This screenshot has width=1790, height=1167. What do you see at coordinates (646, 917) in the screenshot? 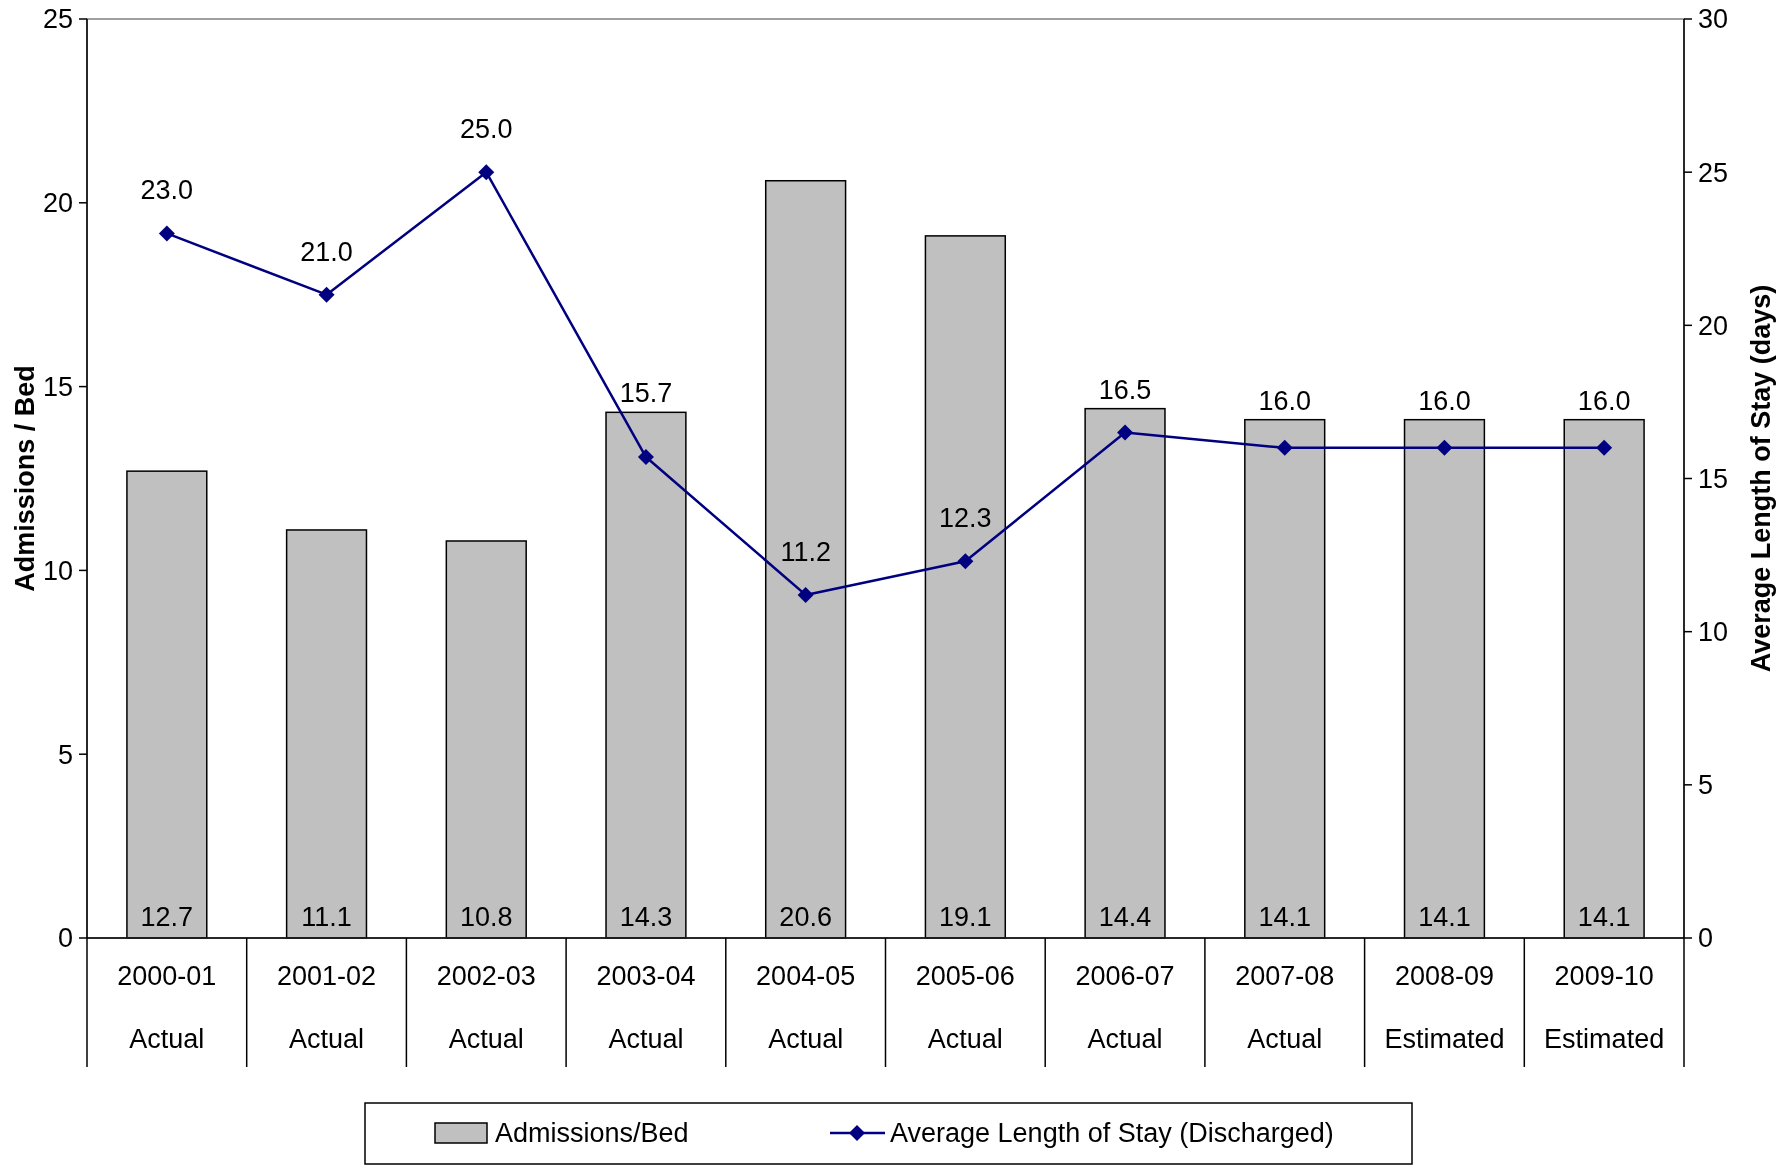
I see `data-label: 14.3` at bounding box center [646, 917].